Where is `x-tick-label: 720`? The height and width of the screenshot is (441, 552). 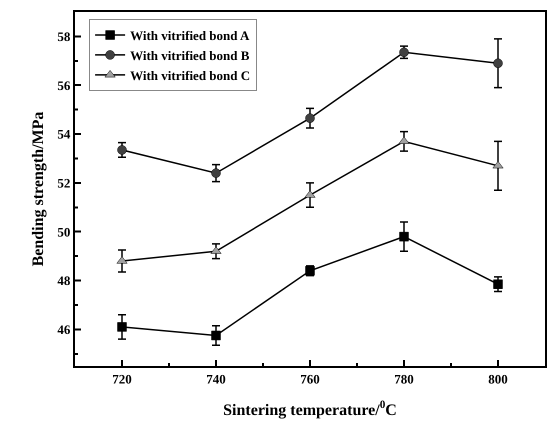 x-tick-label: 720 is located at coordinates (122, 379).